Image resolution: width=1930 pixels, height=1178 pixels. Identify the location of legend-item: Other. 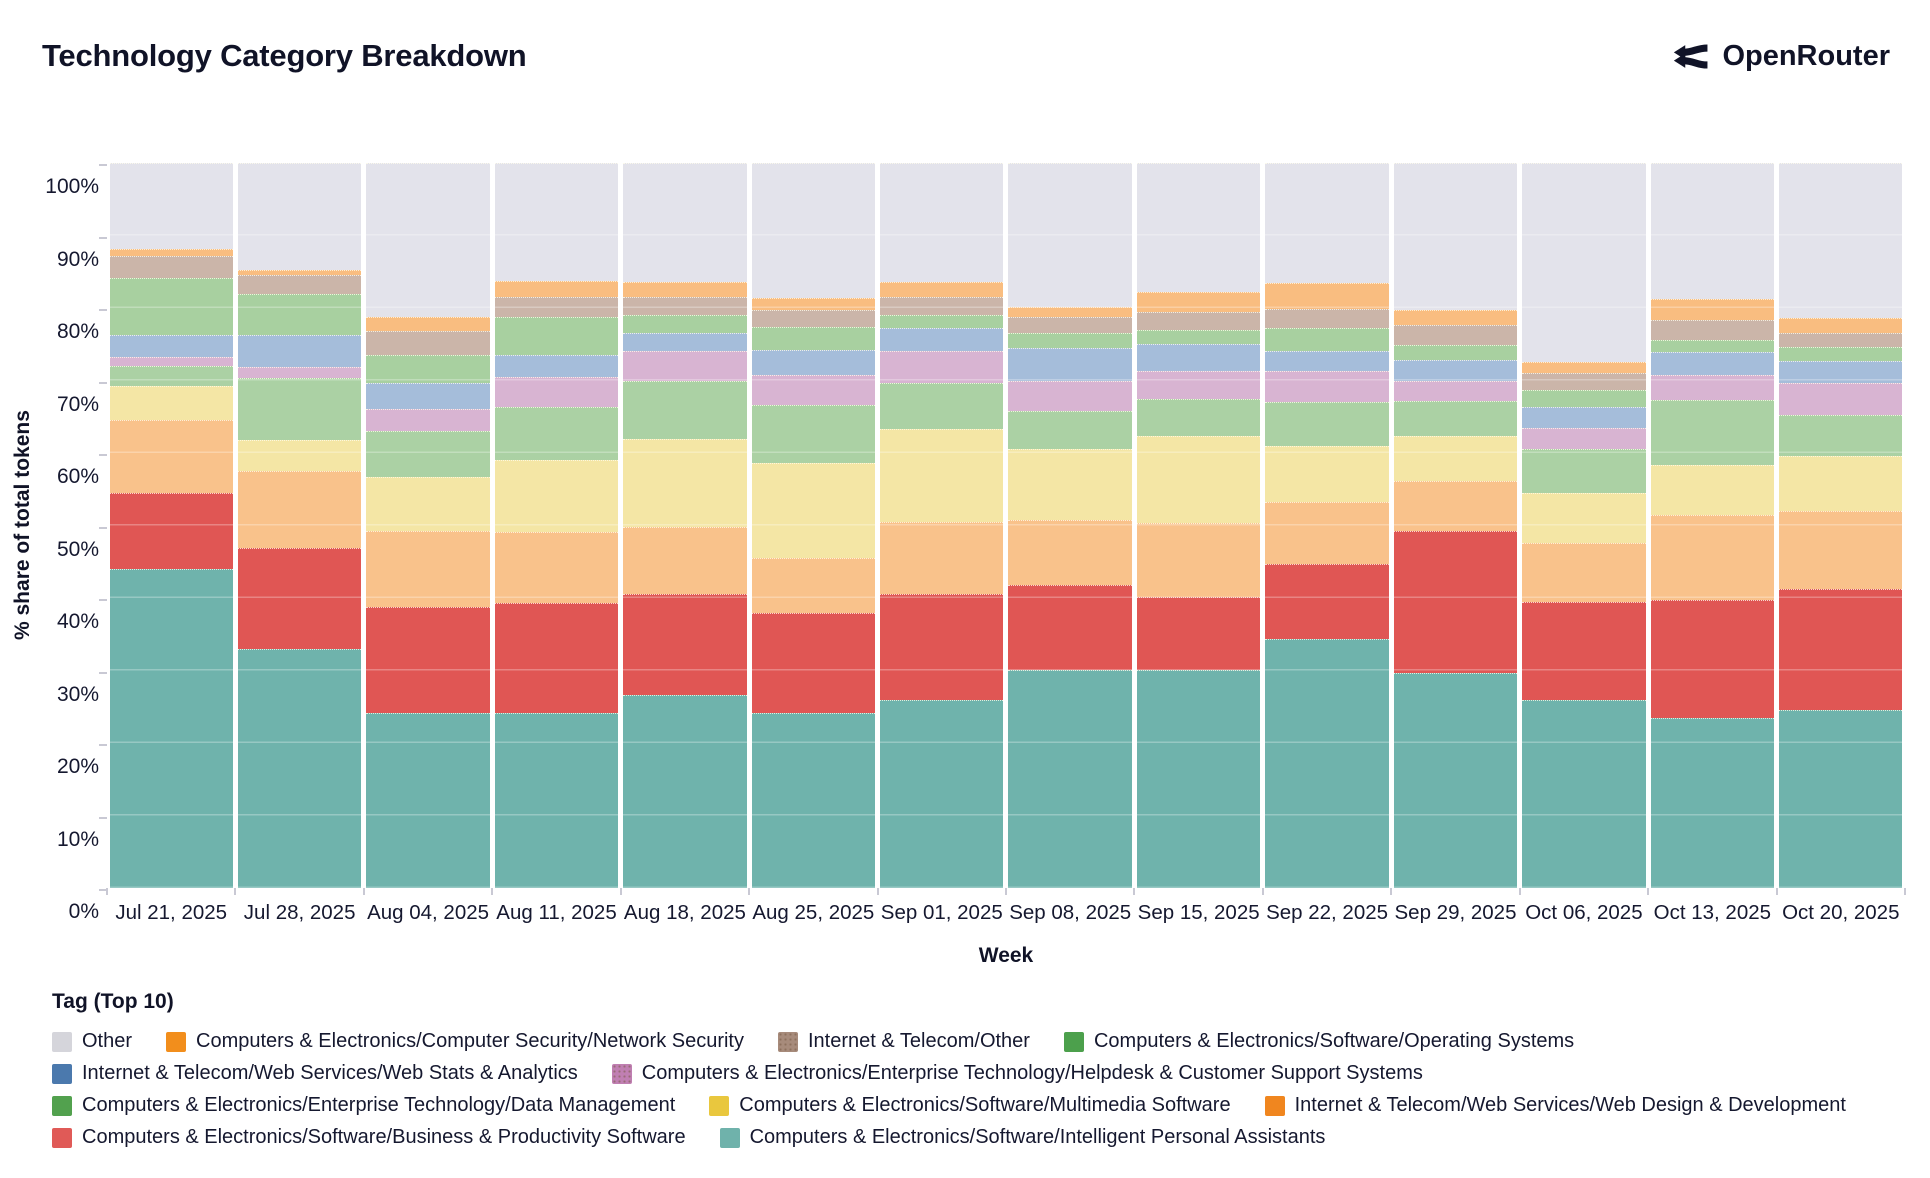
(92, 1041).